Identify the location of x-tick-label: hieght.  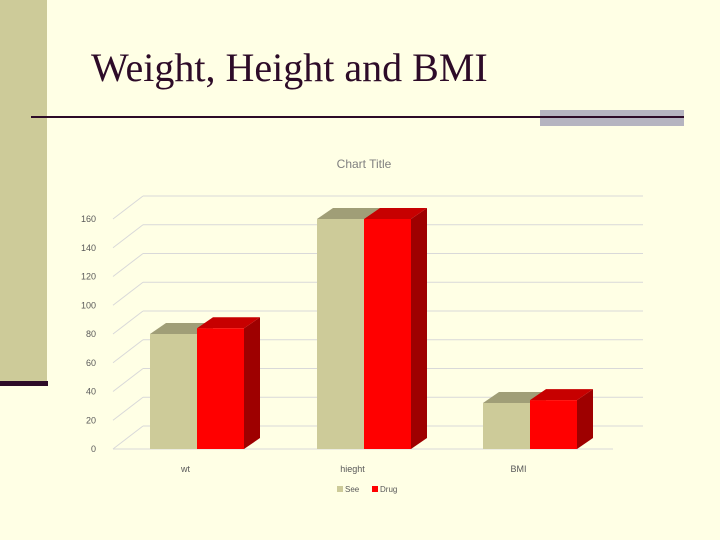
(352, 469).